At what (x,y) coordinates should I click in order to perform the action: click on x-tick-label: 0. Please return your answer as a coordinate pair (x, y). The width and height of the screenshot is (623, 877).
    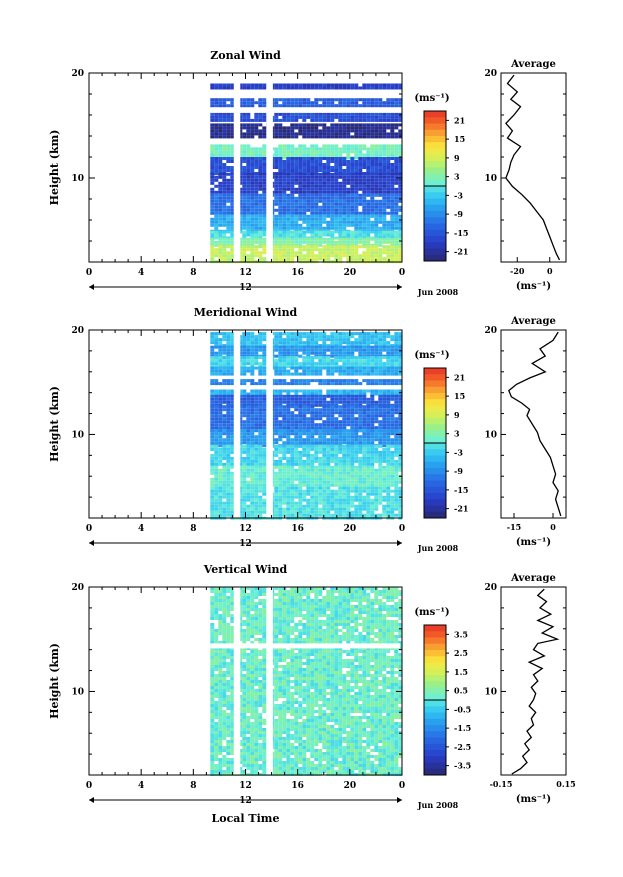
    Looking at the image, I should click on (402, 273).